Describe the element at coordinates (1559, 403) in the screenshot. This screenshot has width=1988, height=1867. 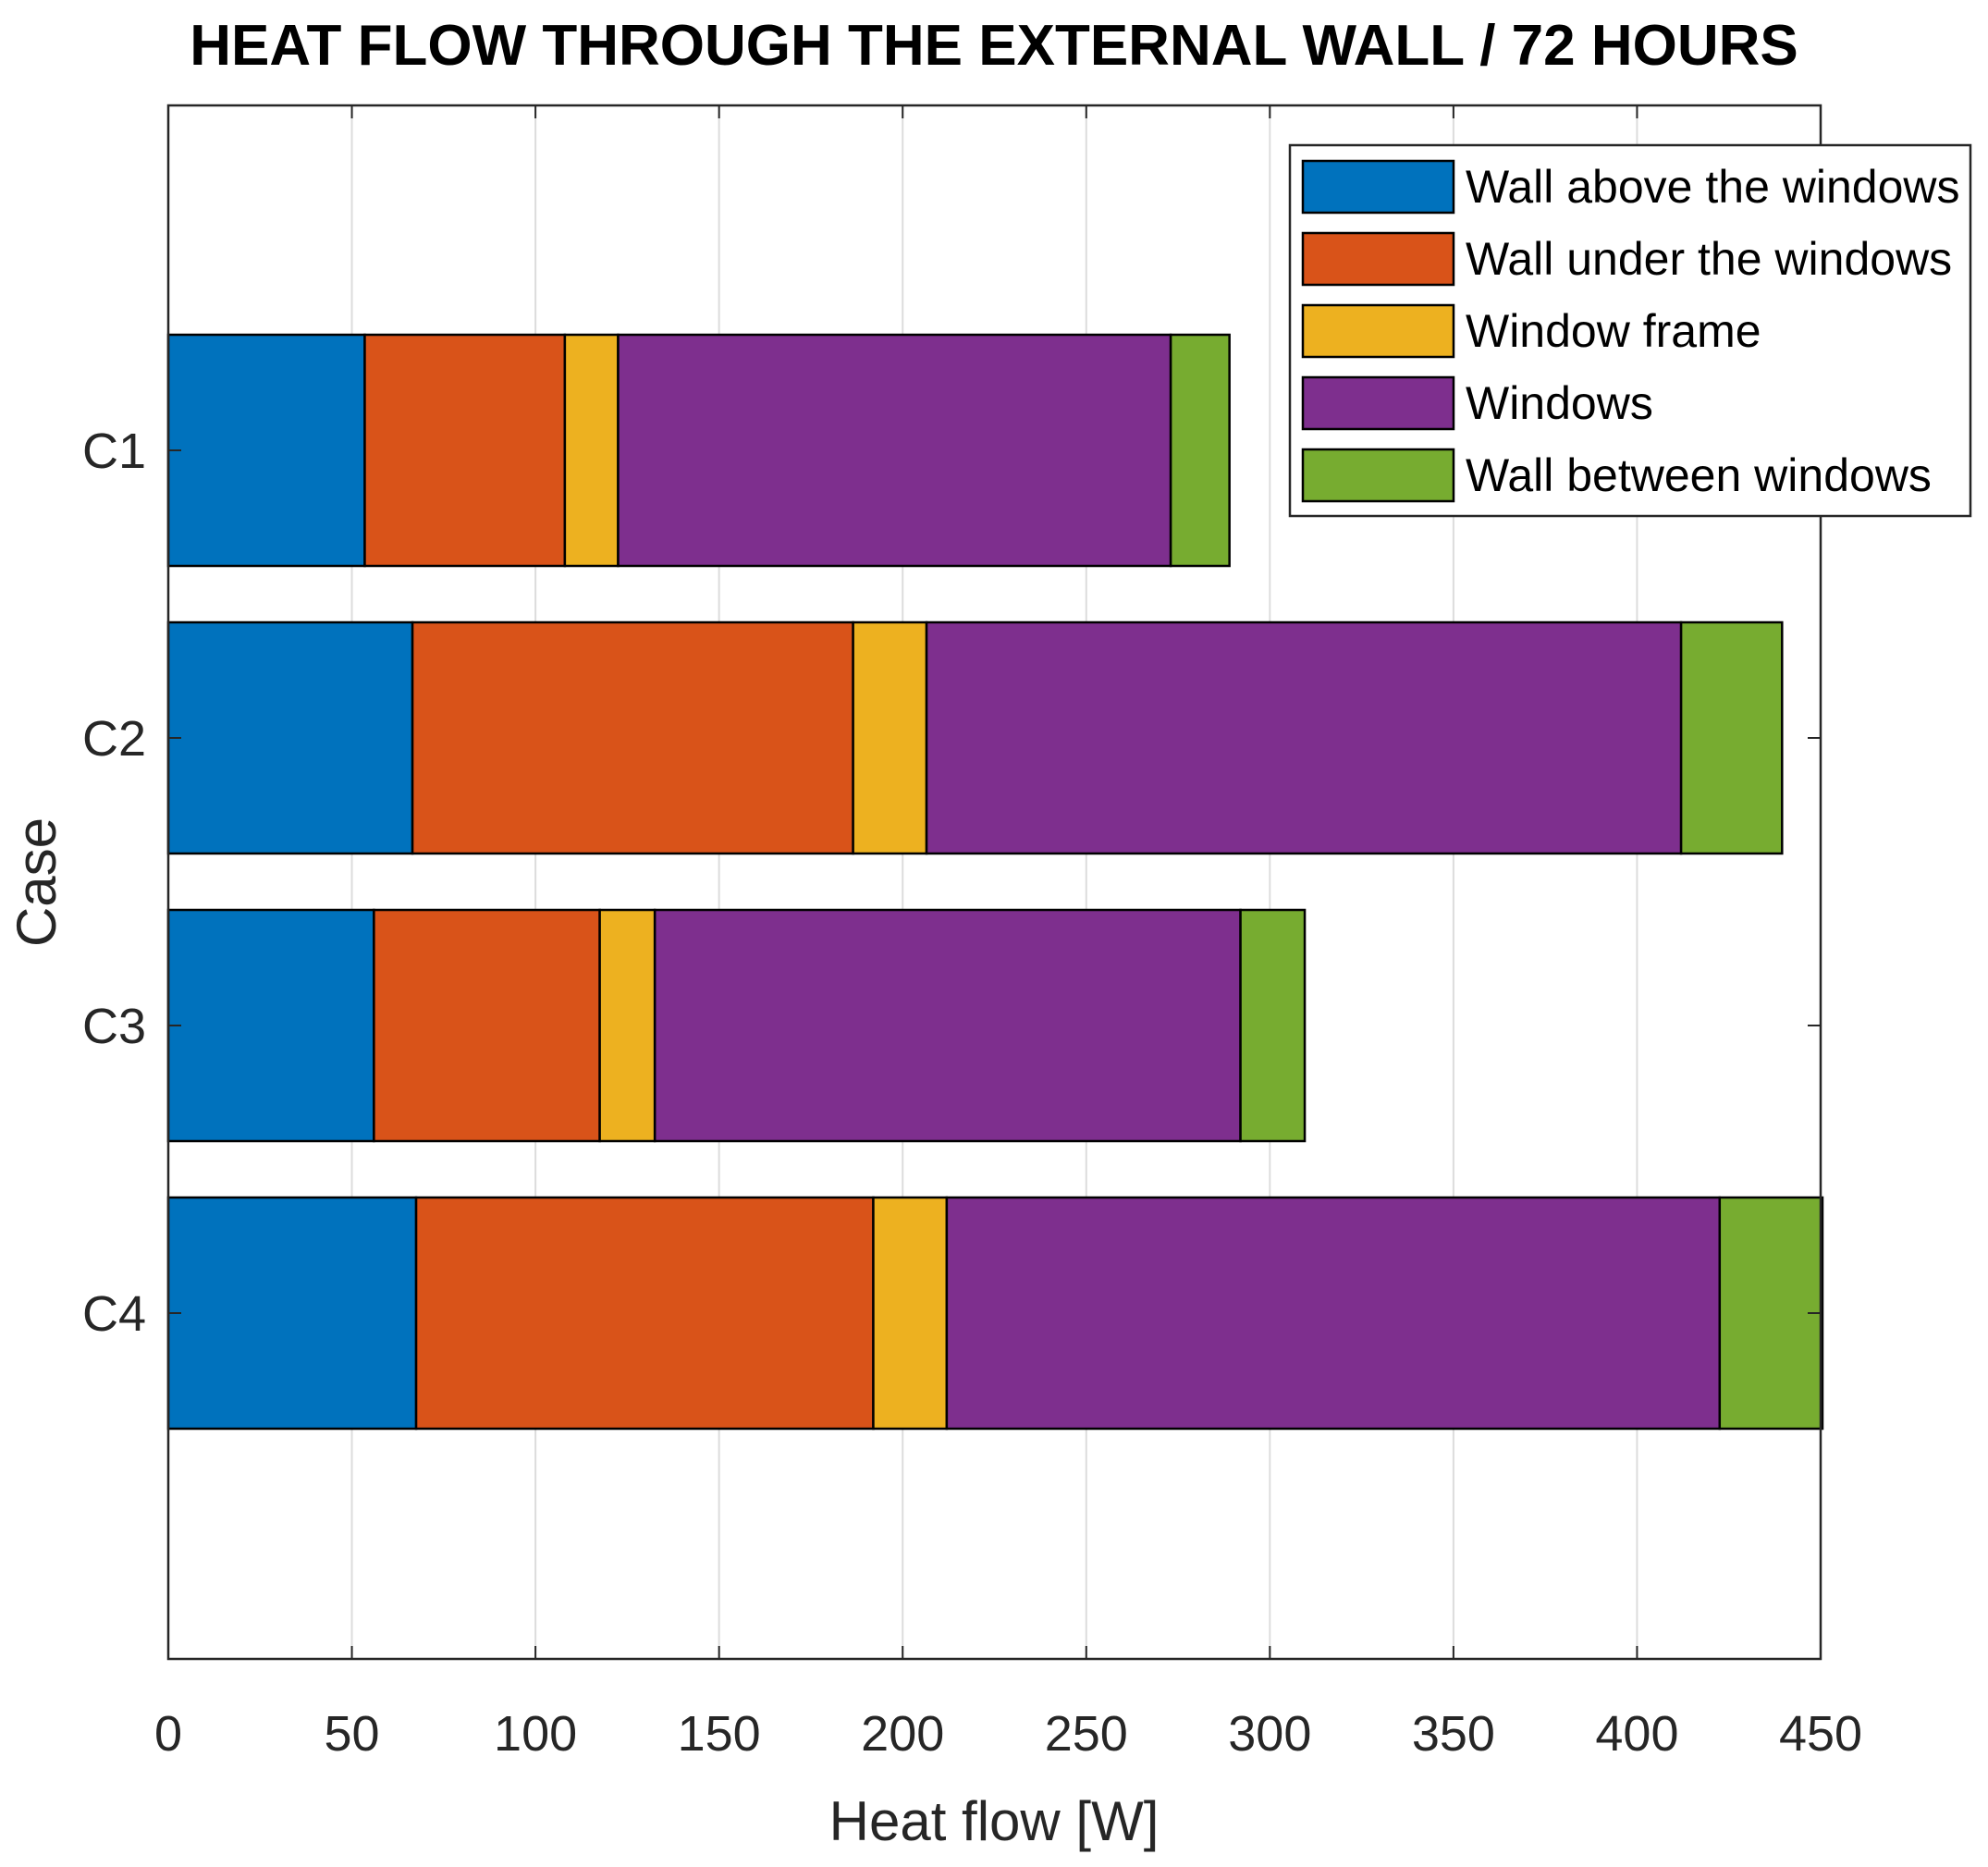
I see `legend-label: Windows` at that location.